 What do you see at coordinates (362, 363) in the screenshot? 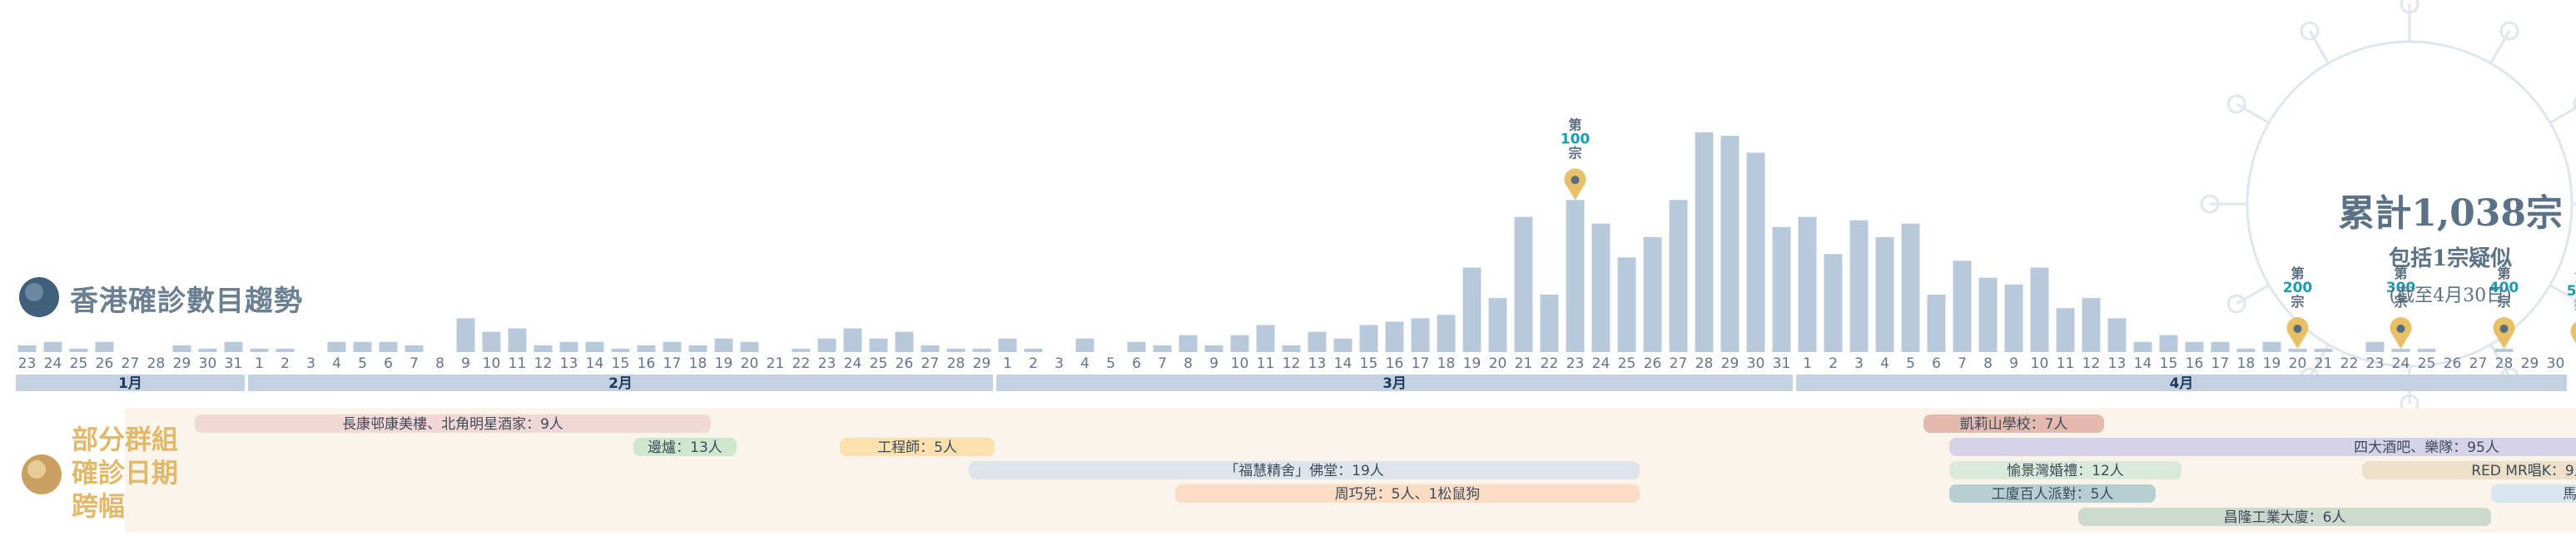
I see `day-label-13: 5` at bounding box center [362, 363].